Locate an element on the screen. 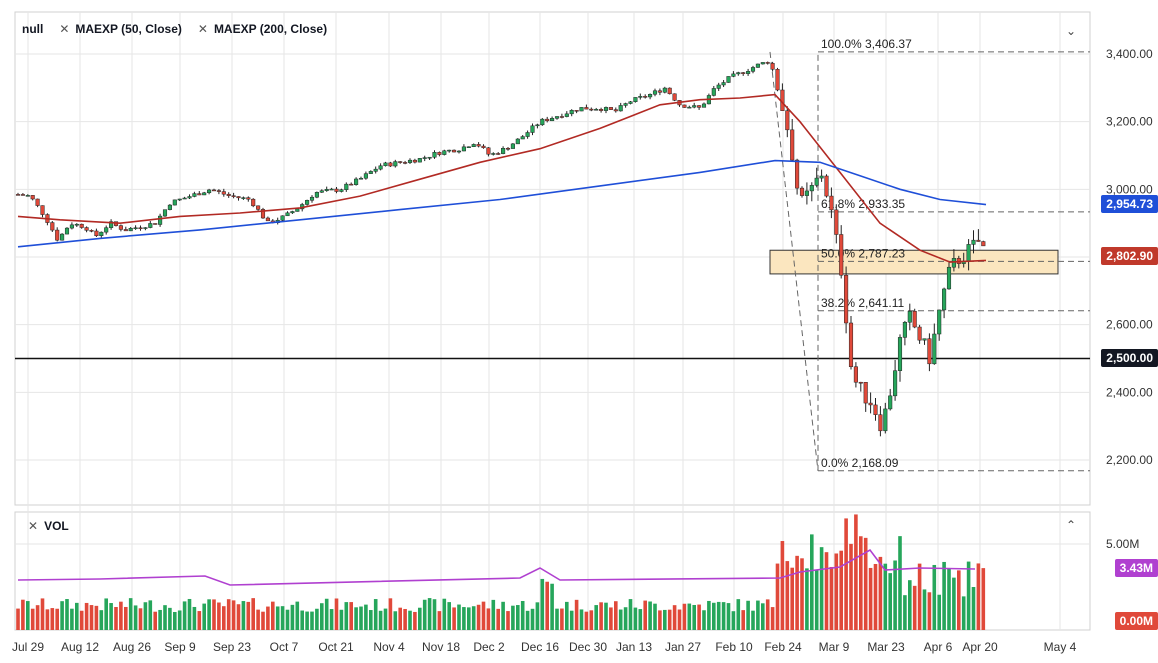 The image size is (1158, 663). legend-ma50: ✕ MAEXP (50, Close) is located at coordinates (120, 29).